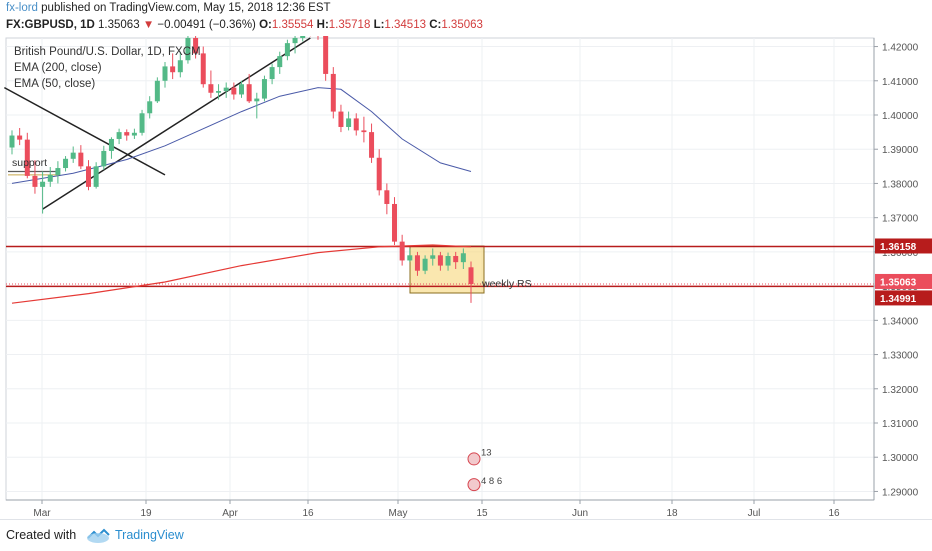 The image size is (932, 551). Describe the element at coordinates (900, 150) in the screenshot. I see `price-tick-label: 1.39000` at that location.